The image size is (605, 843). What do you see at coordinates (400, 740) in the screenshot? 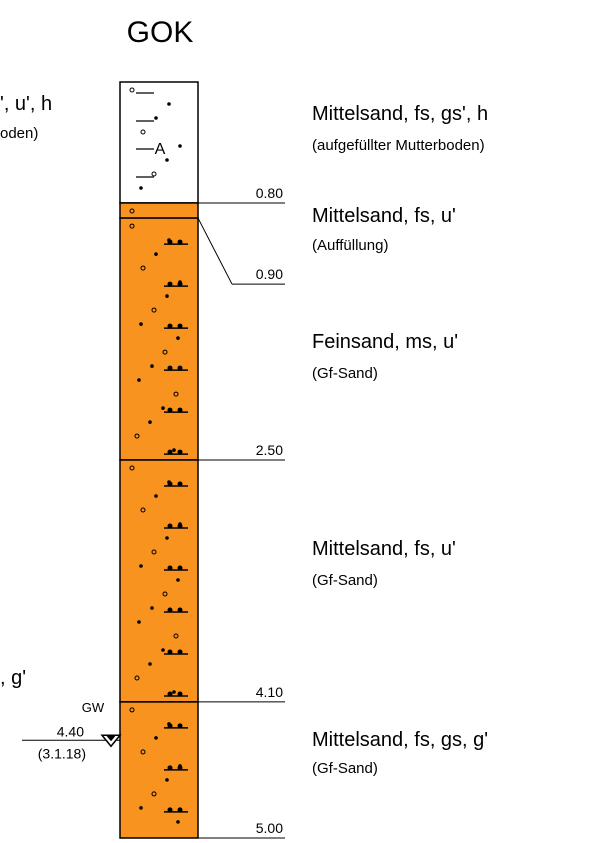
I see `layer-name: Mittelsand, fs, gs, g'` at bounding box center [400, 740].